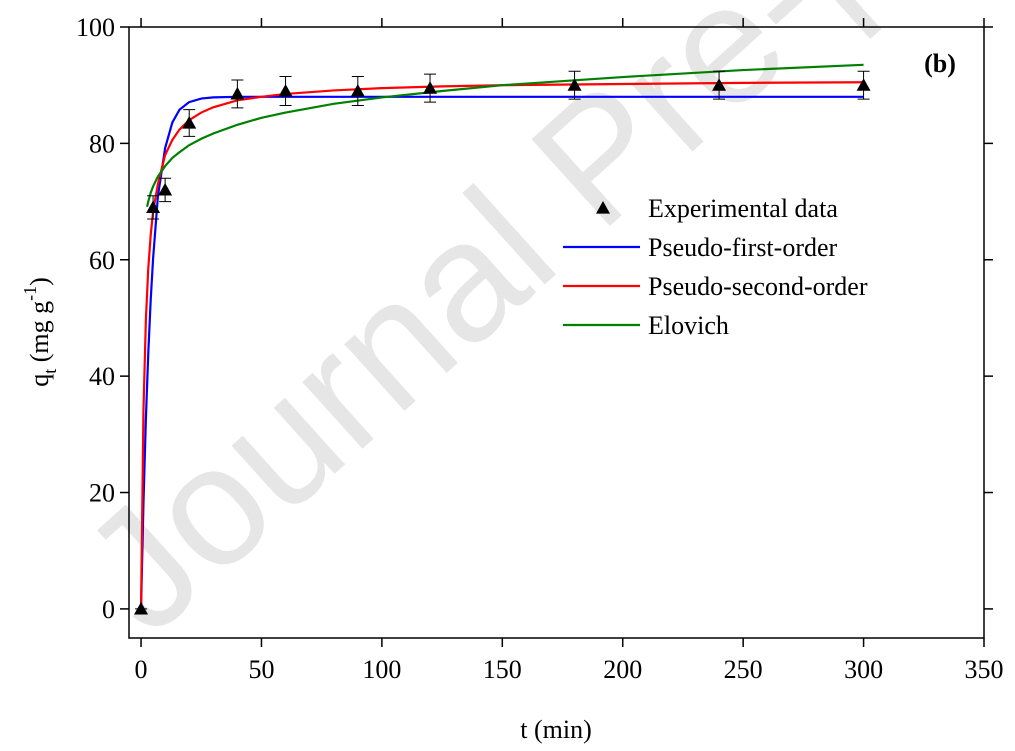  What do you see at coordinates (102, 376) in the screenshot?
I see `y-tick-label: 40` at bounding box center [102, 376].